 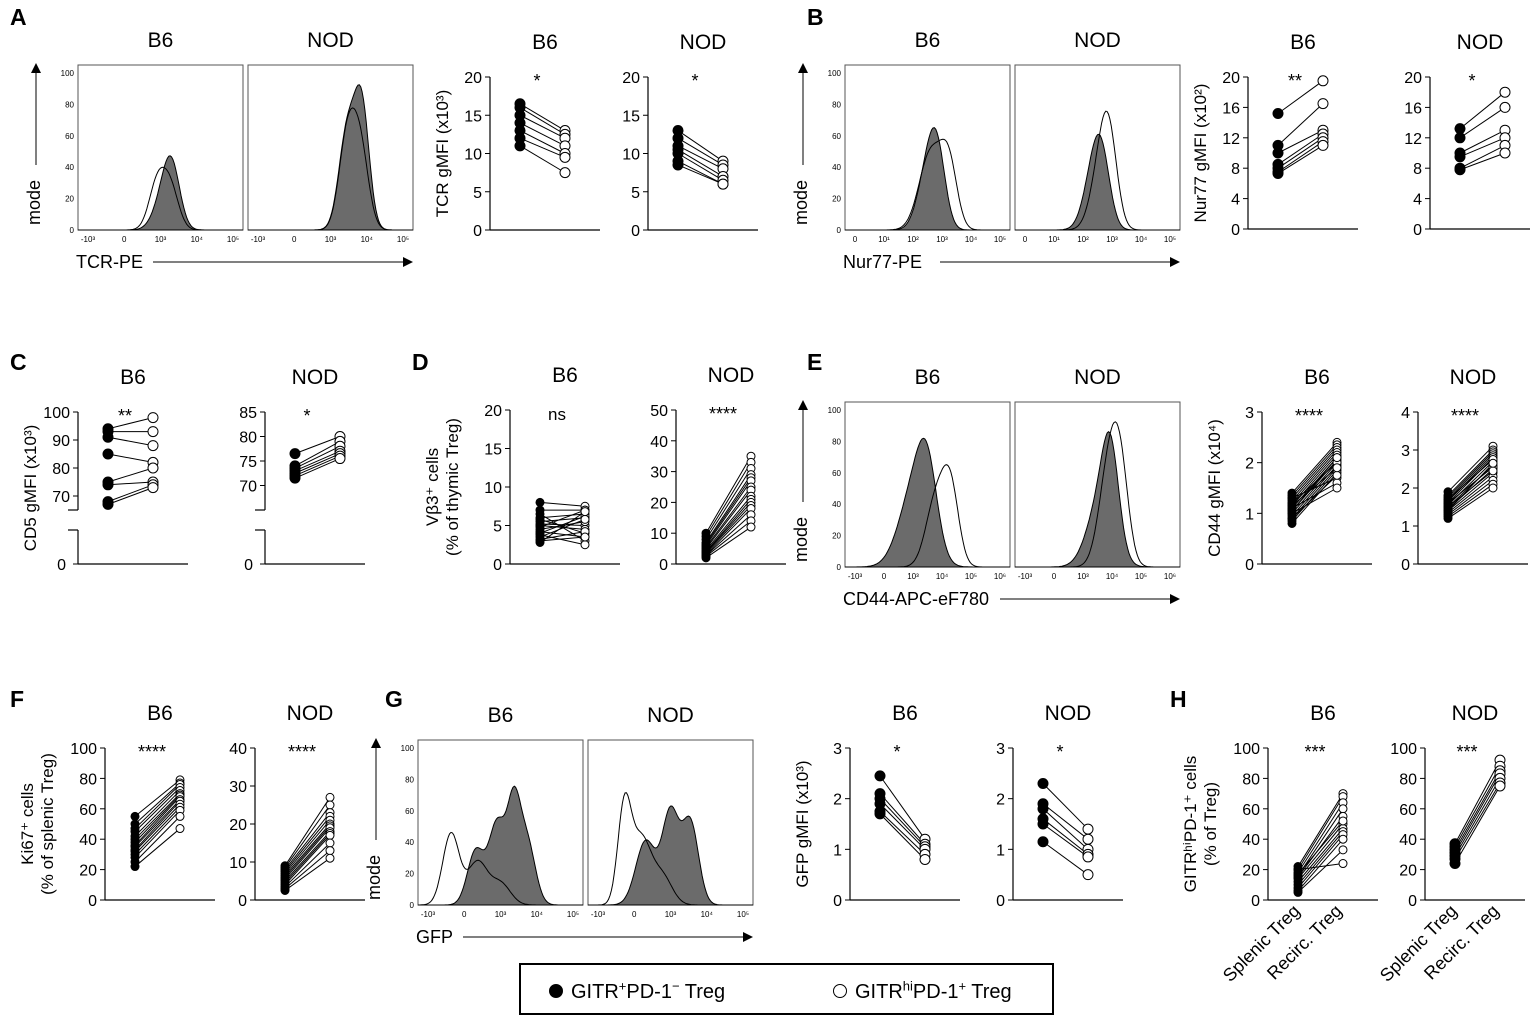 I want to click on x-tick-label: 10¹, so click(x=884, y=239).